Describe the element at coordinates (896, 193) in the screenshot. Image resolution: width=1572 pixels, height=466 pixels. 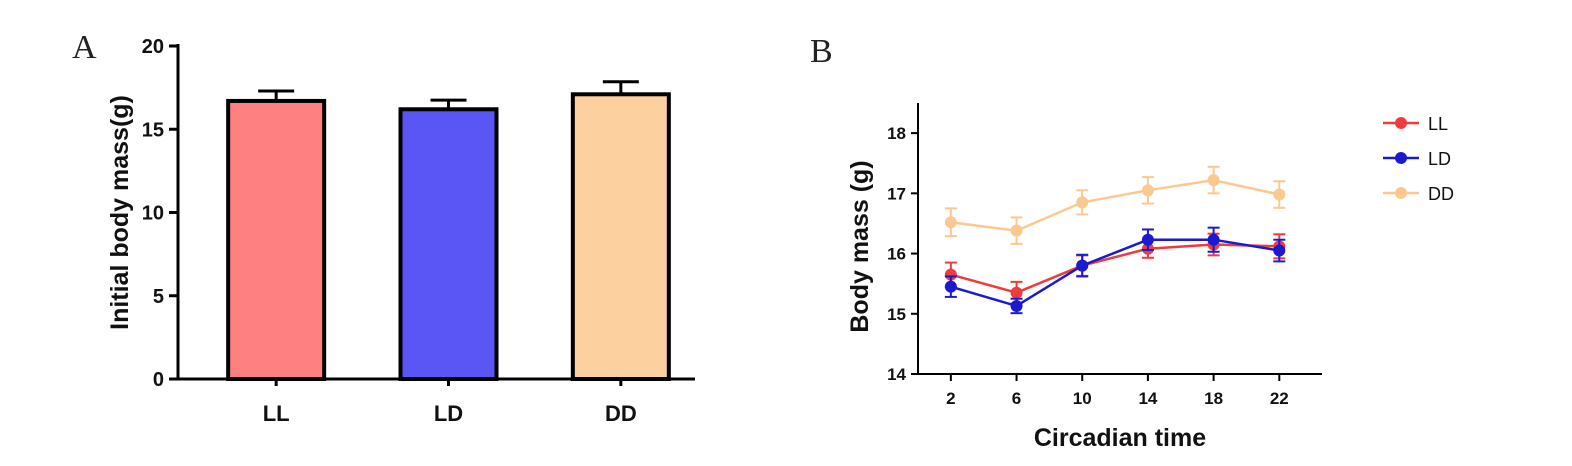
I see `y-tick-label: 17` at that location.